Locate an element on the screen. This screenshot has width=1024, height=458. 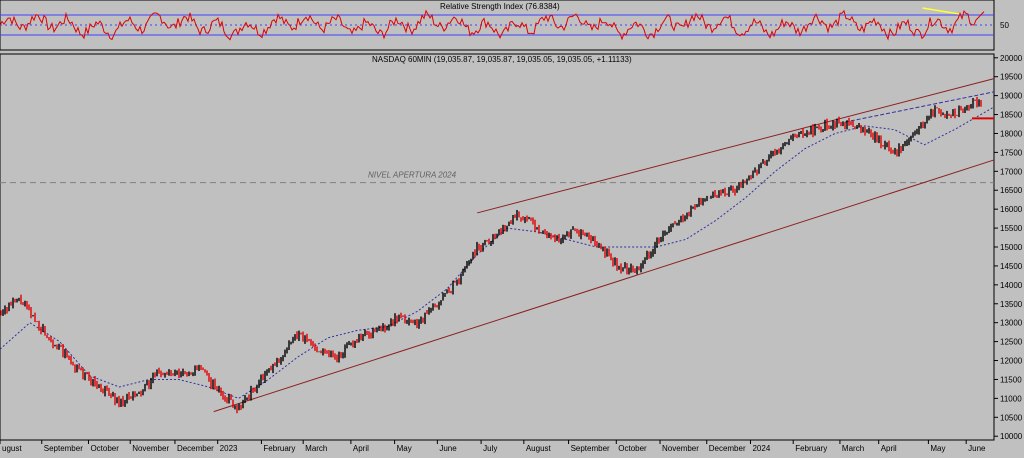
open-level-label: NIVEL APERTURA 2024 is located at coordinates (412, 175).